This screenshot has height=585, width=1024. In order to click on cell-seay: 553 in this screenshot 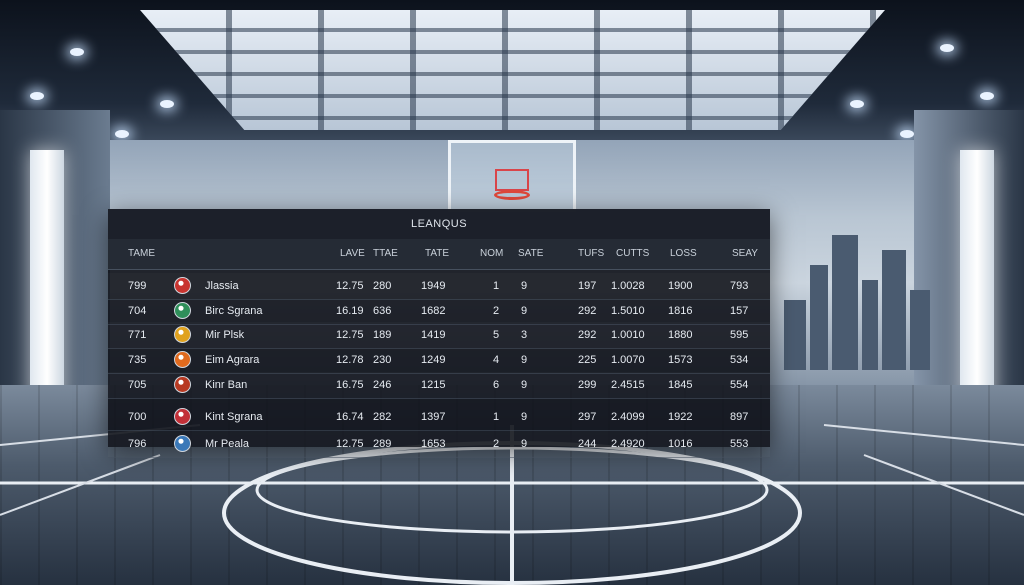, I will do `click(739, 444)`.